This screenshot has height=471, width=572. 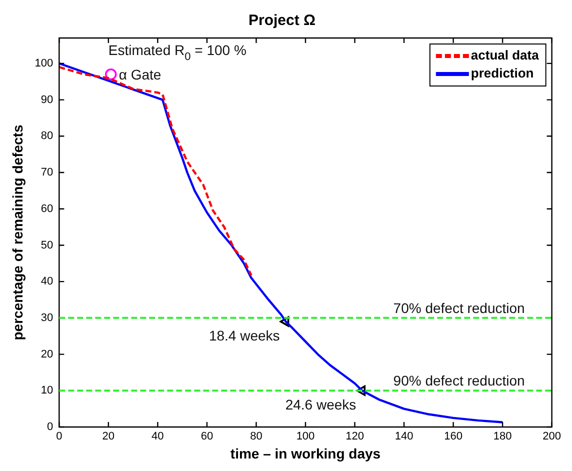 What do you see at coordinates (158, 436) in the screenshot?
I see `x-tick-label: 40` at bounding box center [158, 436].